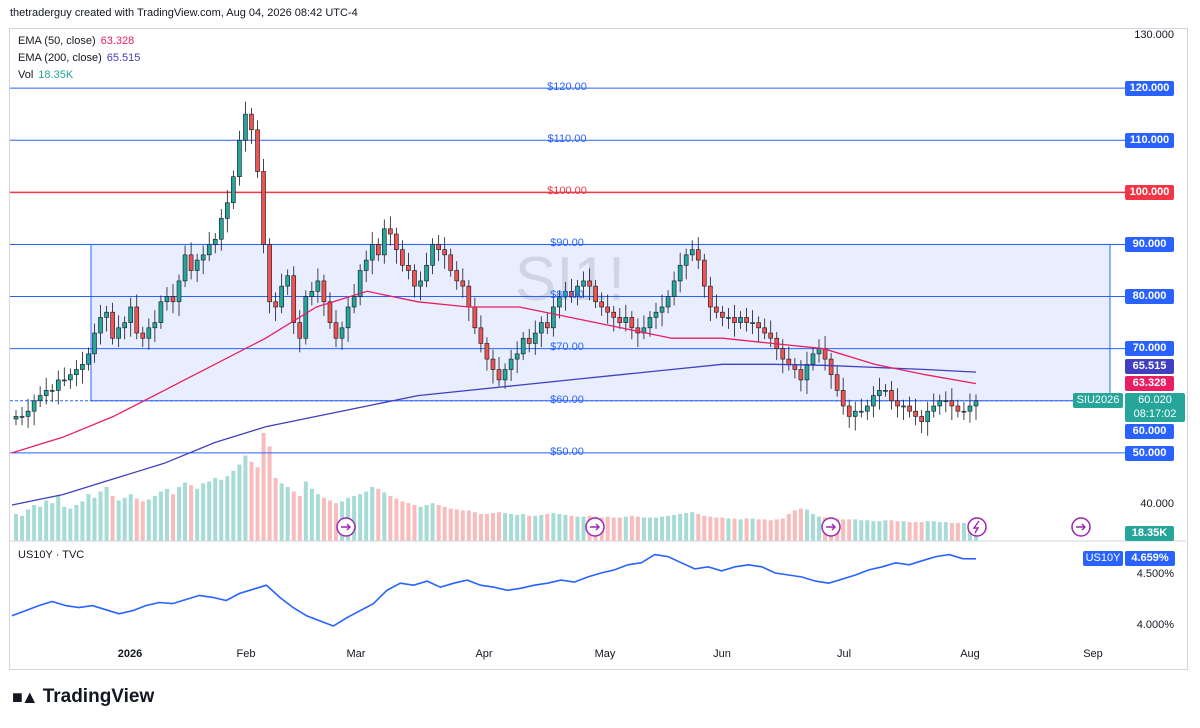  Describe the element at coordinates (844, 654) in the screenshot. I see `time-label-jul: Jul` at that location.